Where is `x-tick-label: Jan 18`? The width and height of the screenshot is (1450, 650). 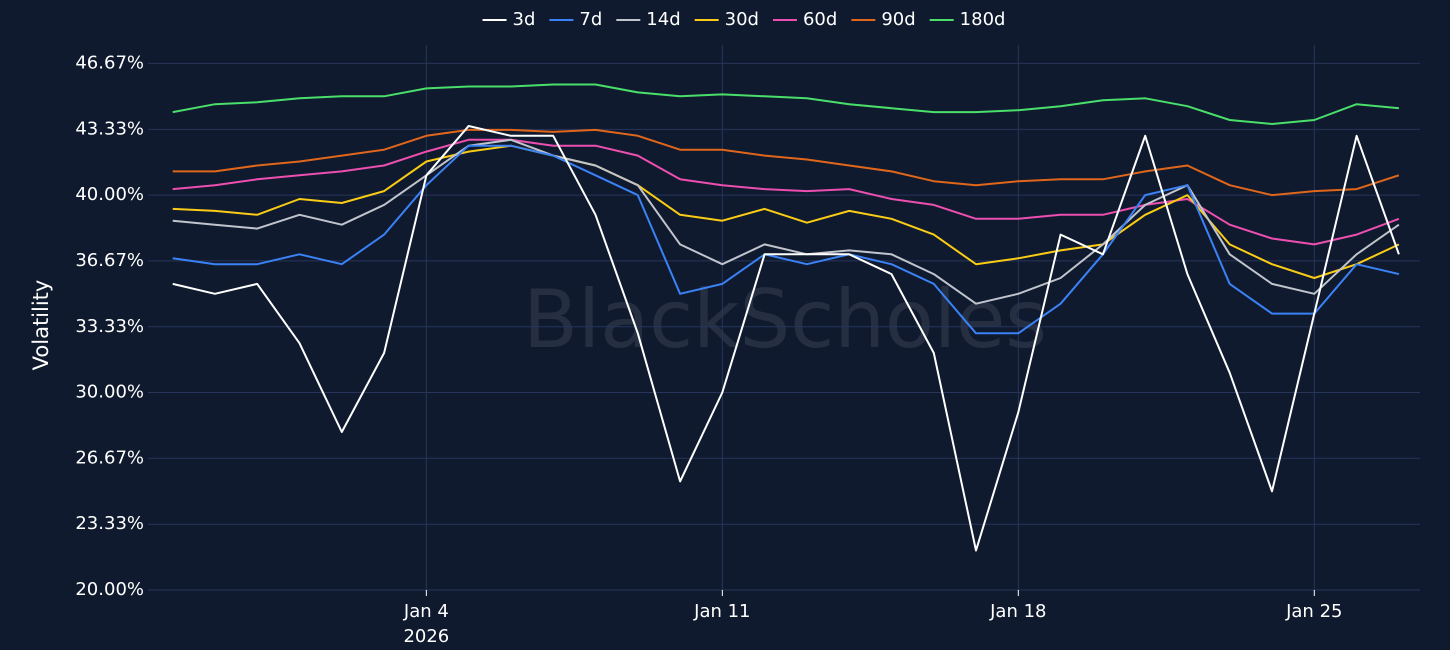
x-tick-label: Jan 18 is located at coordinates (1017, 611).